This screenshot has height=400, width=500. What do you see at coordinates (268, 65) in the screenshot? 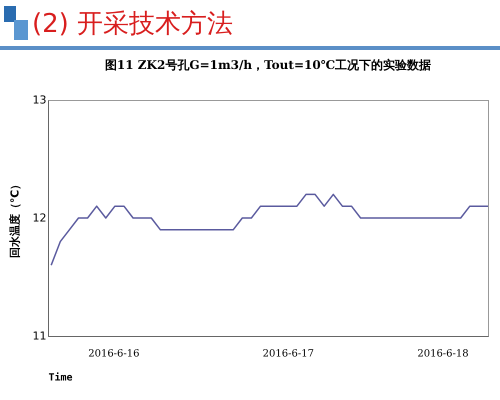
I see `chart-subtitle: 图11 ZK2号孔G=1m3/h，Tout=10℃工况下的实验数据` at bounding box center [268, 65].